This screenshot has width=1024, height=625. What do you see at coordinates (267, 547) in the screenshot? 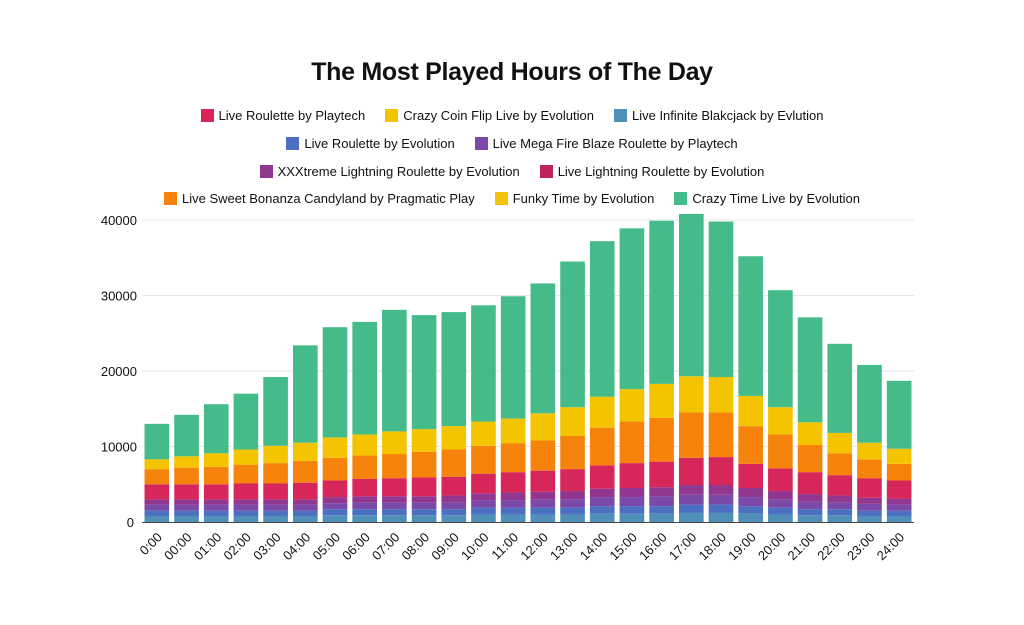
I see `x-tick-label: 03:00` at bounding box center [267, 547].